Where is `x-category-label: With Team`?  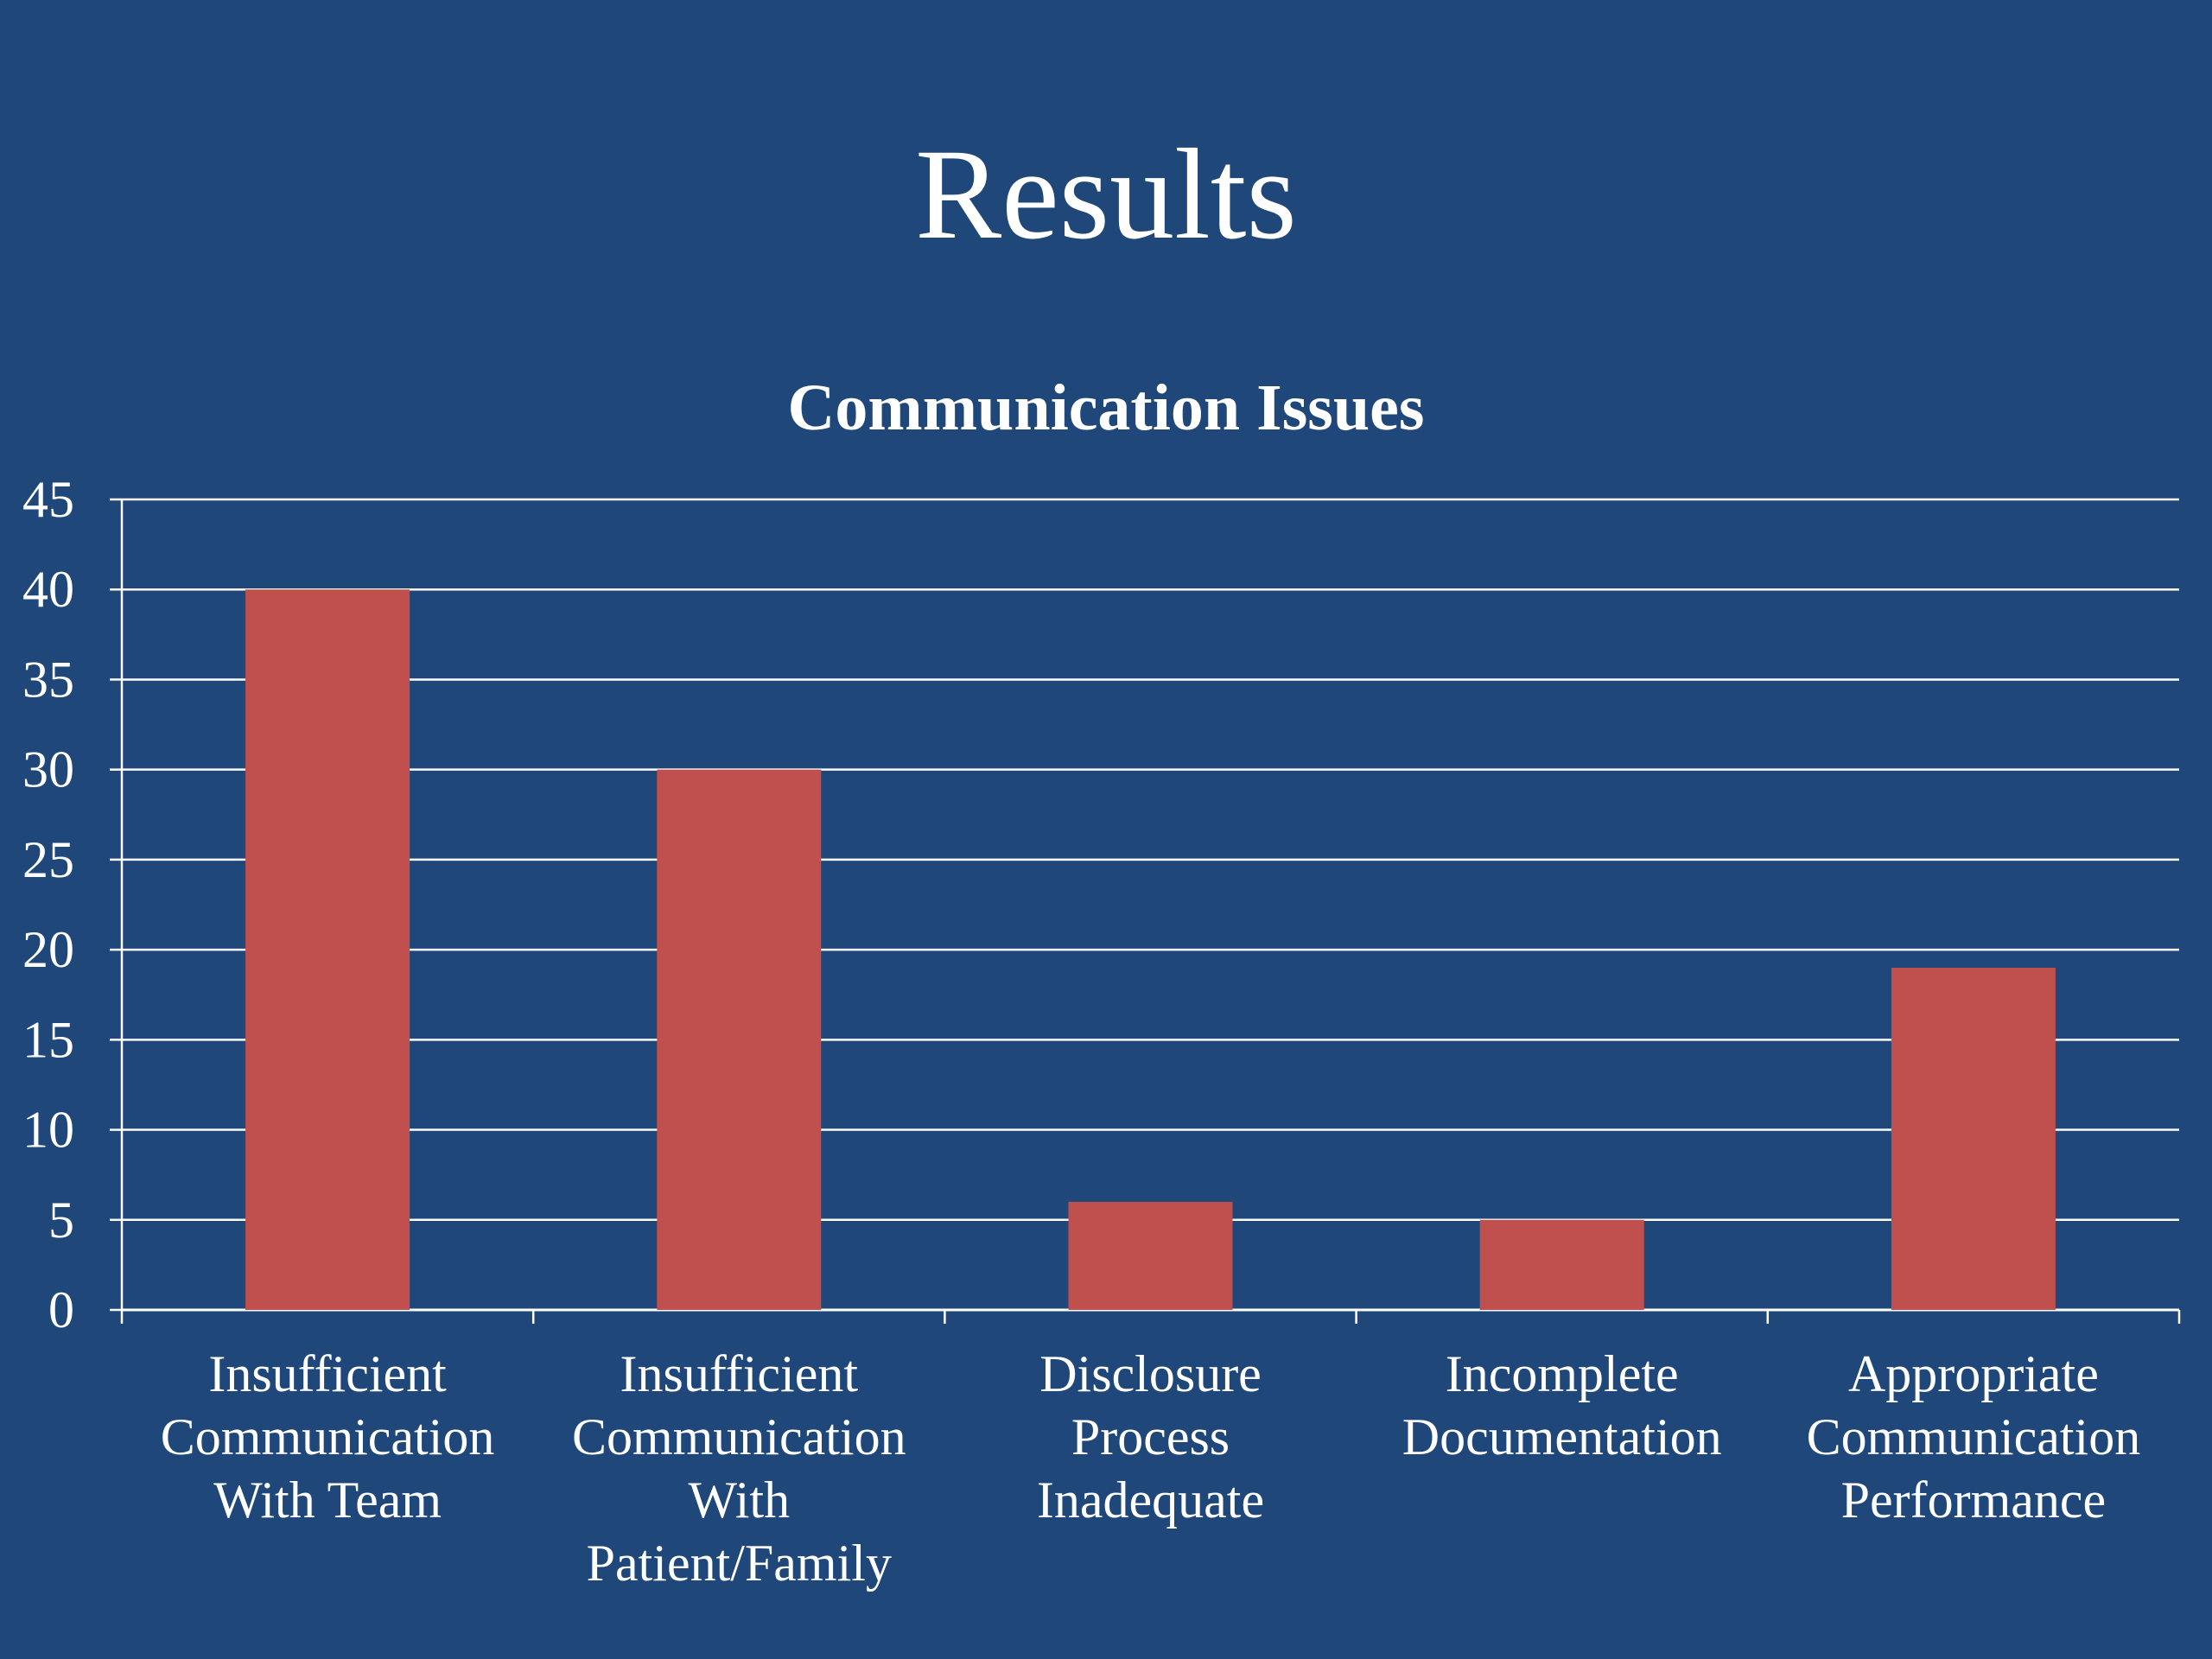
x-category-label: With Team is located at coordinates (327, 1500).